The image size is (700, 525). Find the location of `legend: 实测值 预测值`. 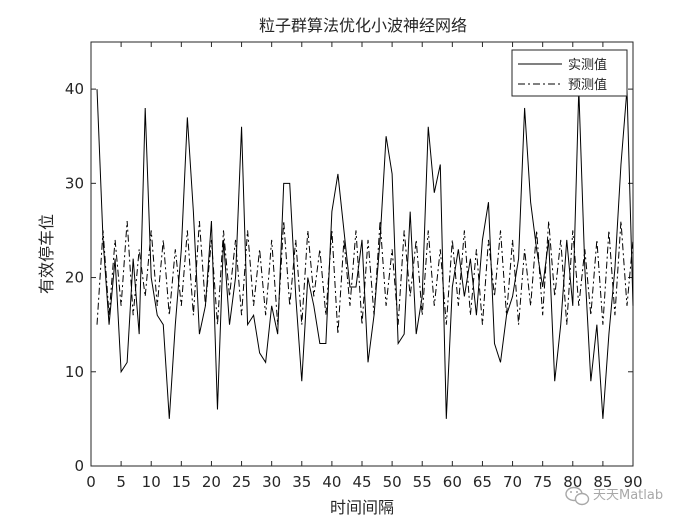

legend: 实测值 预测值 is located at coordinates (569, 73).